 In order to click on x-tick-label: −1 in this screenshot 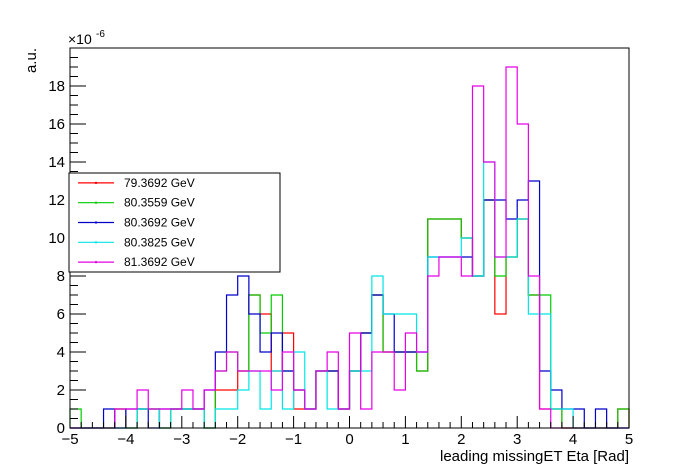, I will do `click(293, 439)`.